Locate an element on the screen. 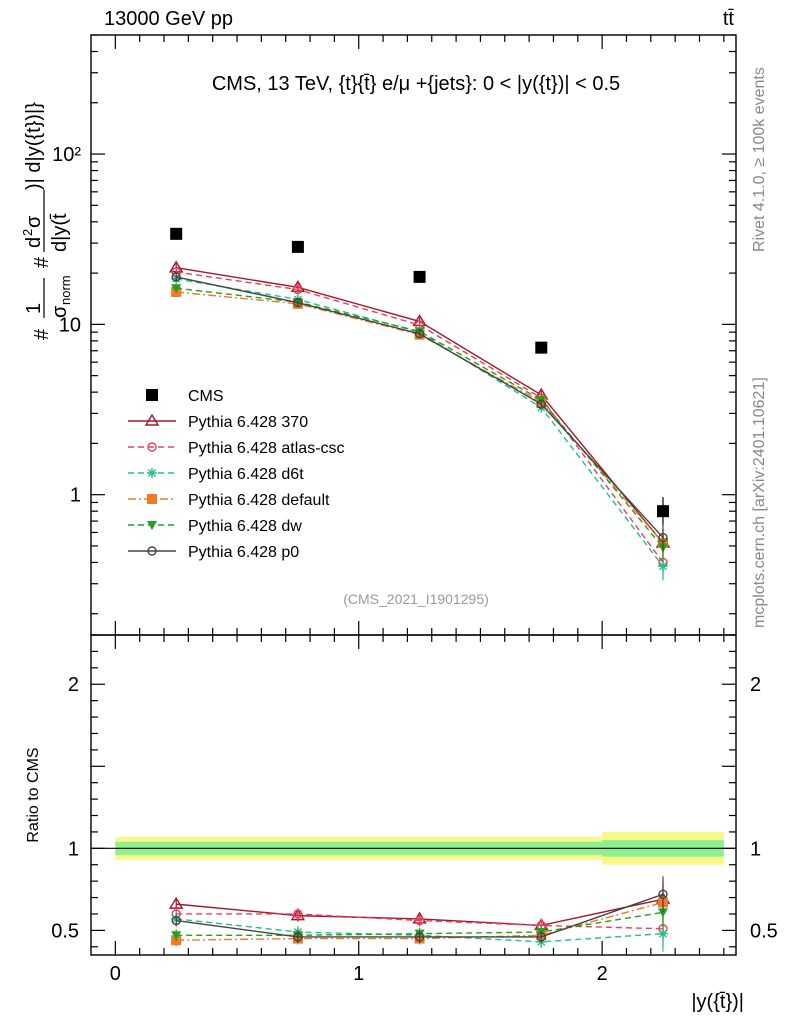 This screenshot has height=1024, width=786. xtick-label: 2 is located at coordinates (602, 974).